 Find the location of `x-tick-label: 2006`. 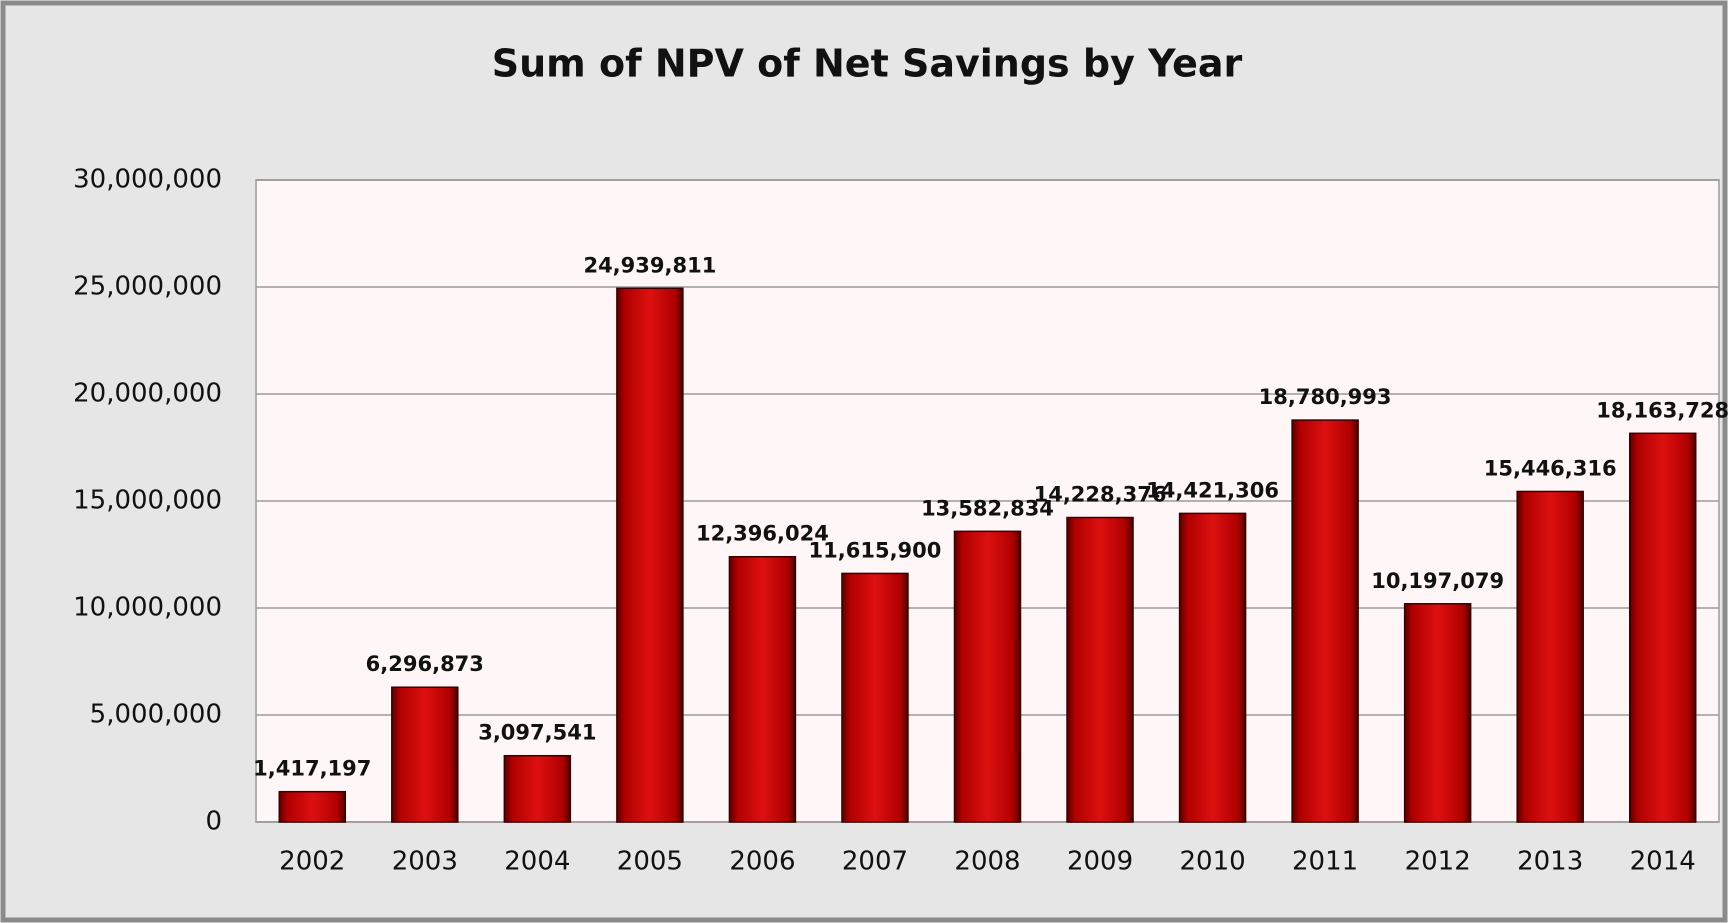

x-tick-label: 2006 is located at coordinates (762, 862).